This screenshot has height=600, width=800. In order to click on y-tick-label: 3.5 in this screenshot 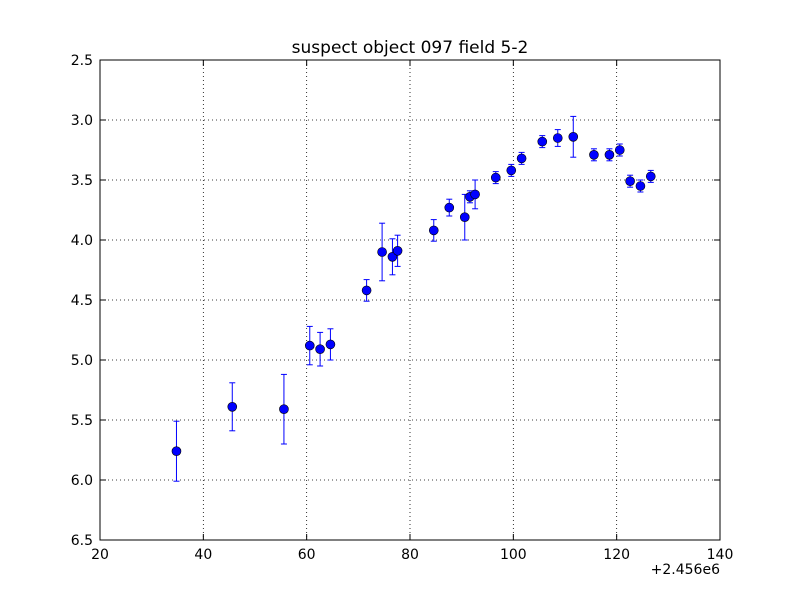, I will do `click(82, 181)`.